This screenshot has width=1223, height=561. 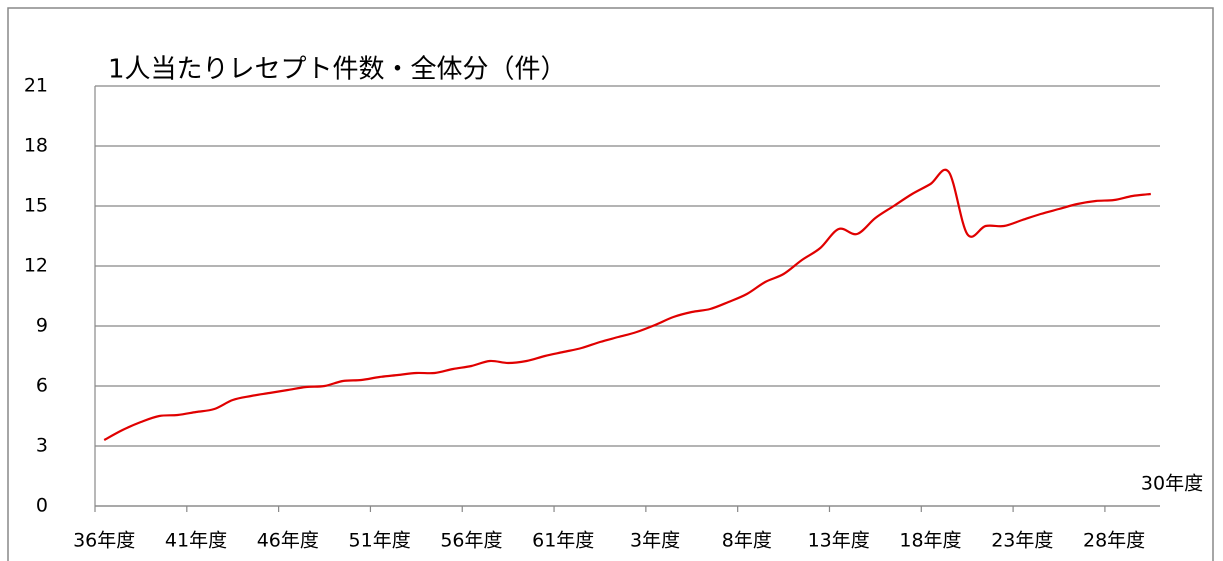 What do you see at coordinates (36, 146) in the screenshot?
I see `y-tick-label: 18` at bounding box center [36, 146].